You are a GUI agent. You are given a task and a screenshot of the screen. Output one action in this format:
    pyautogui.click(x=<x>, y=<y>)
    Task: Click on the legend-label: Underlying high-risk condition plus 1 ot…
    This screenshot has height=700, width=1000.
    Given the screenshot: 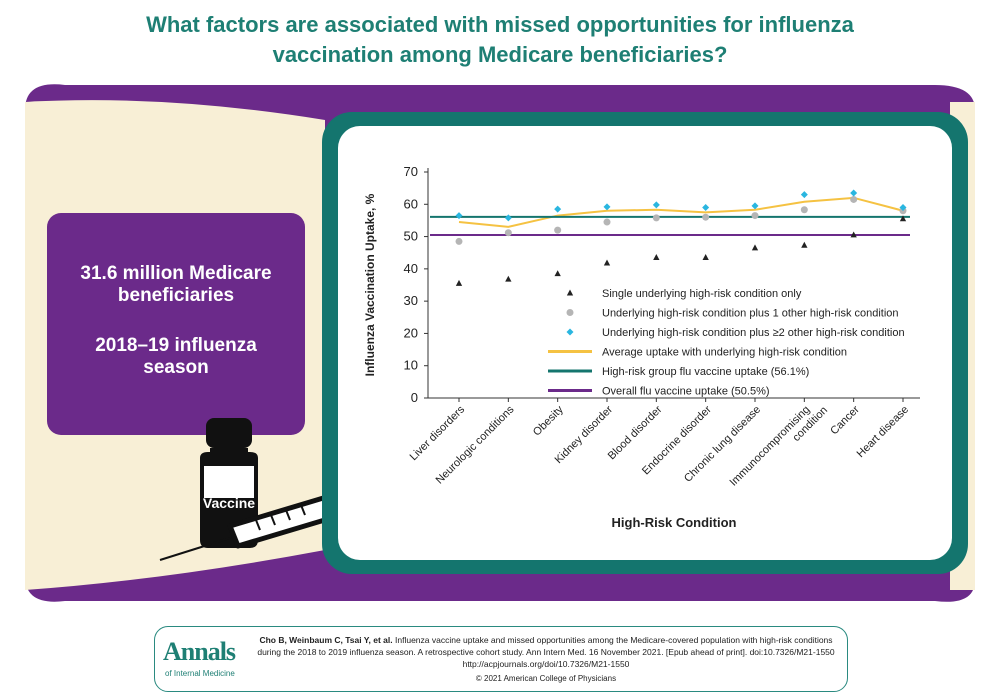 What is the action you would take?
    pyautogui.click(x=750, y=314)
    